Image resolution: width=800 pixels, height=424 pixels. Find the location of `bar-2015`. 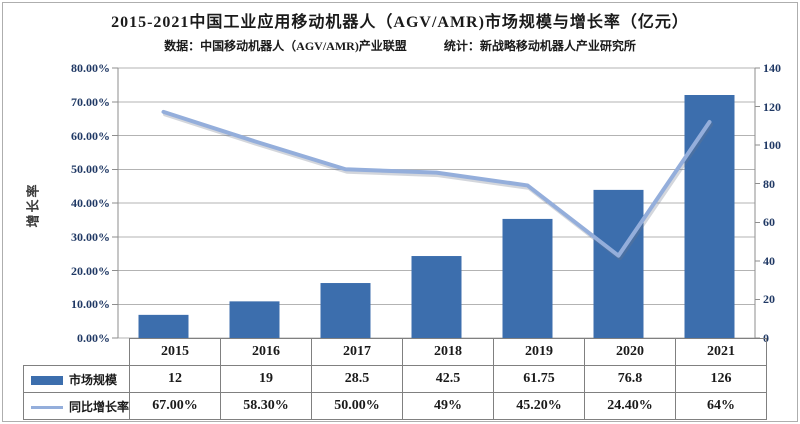

bar-2015 is located at coordinates (163, 326).